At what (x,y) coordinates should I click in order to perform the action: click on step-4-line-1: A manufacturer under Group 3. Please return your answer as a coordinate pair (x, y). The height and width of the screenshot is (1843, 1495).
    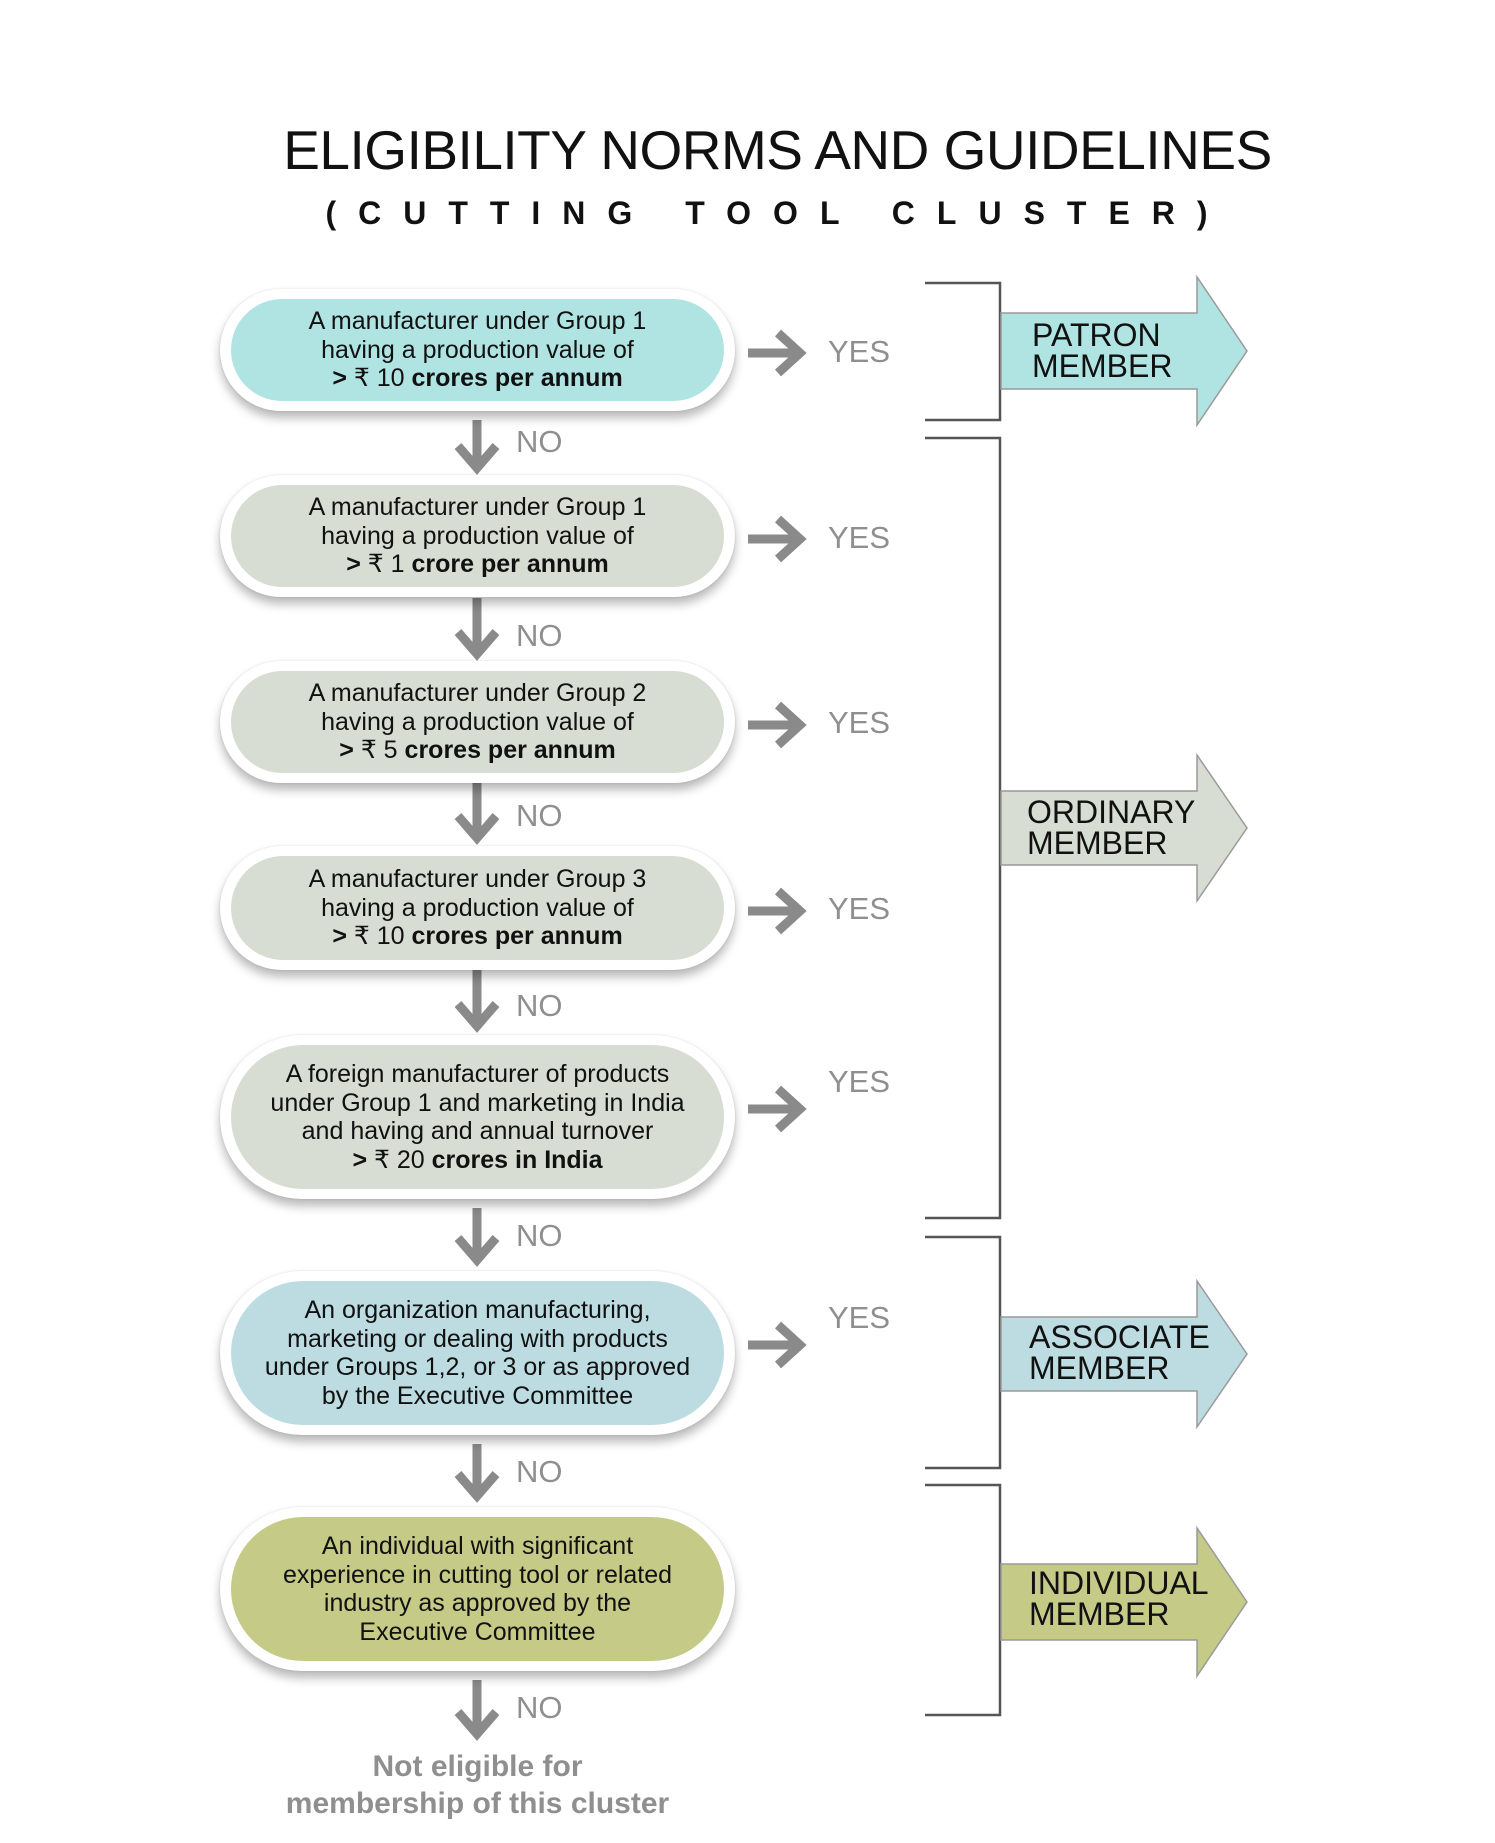
    Looking at the image, I should click on (477, 879).